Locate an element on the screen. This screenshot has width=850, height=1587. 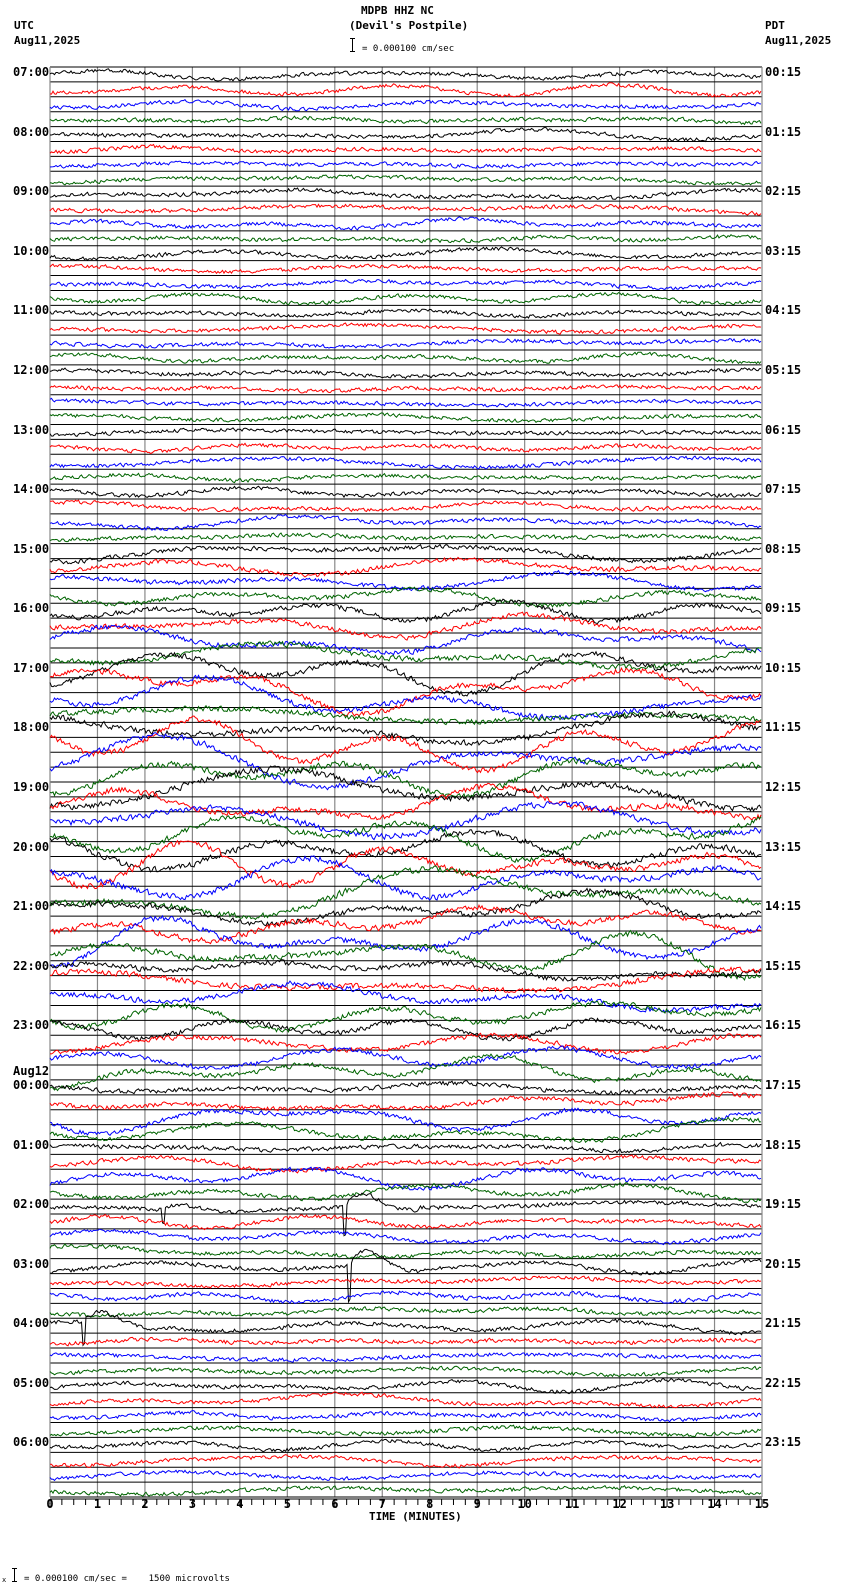
left-hour-label: 07:00 is located at coordinates (31, 72).